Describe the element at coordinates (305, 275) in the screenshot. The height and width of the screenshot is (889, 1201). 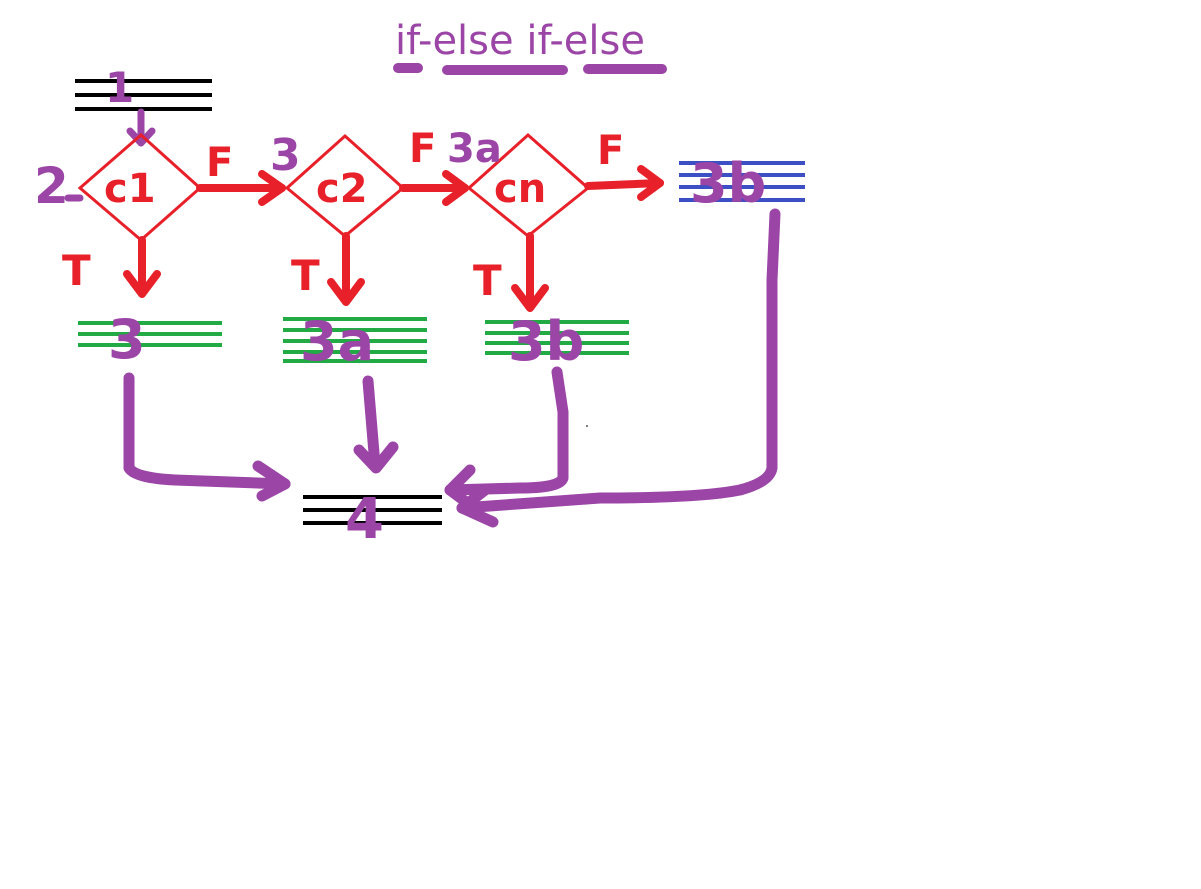
I see `true-label-c2: T` at that location.